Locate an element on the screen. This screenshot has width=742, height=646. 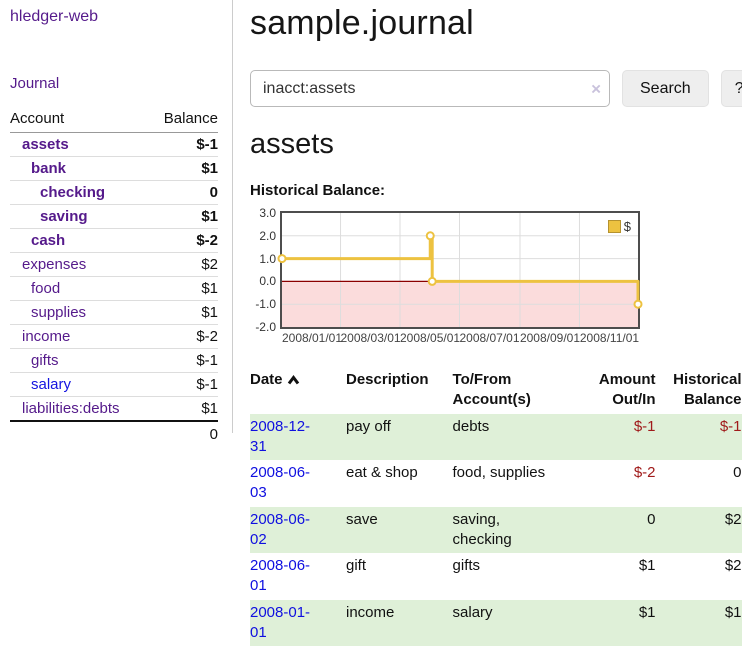
help-button: ? is located at coordinates (731, 88).